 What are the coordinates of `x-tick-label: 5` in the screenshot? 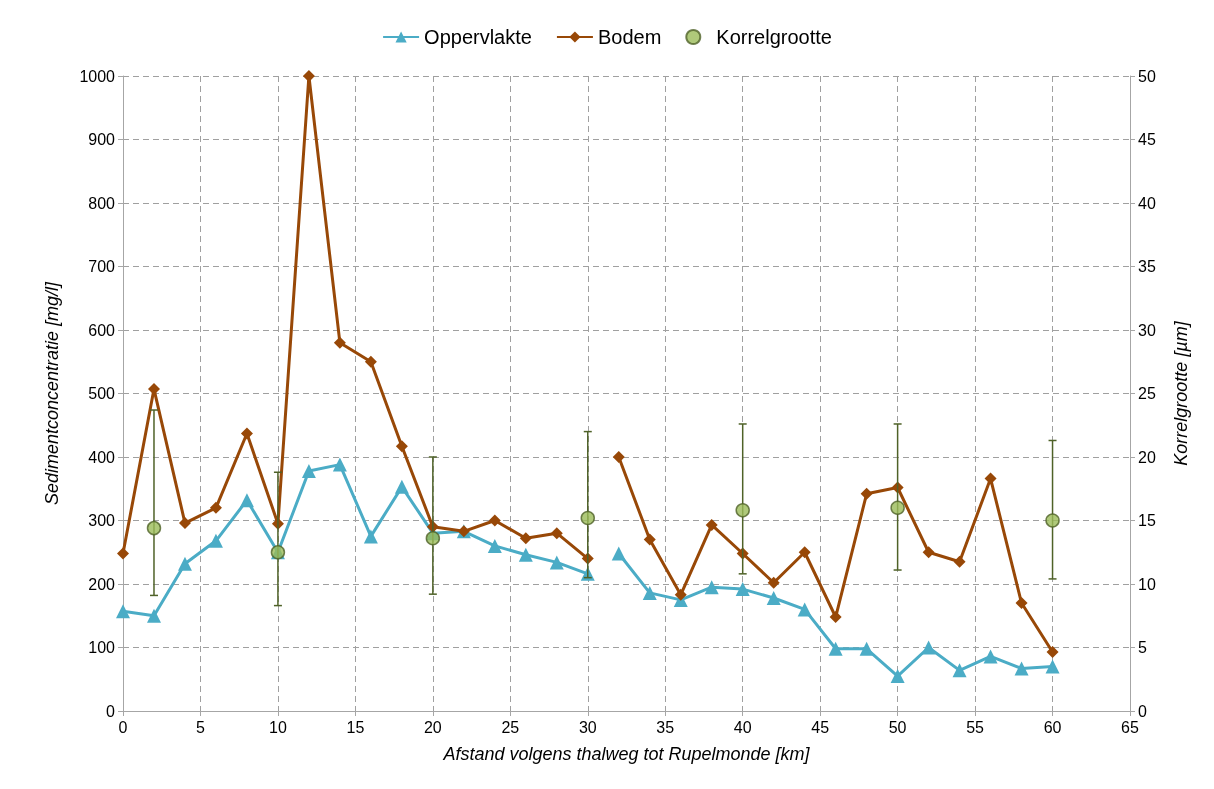 It's located at (201, 727).